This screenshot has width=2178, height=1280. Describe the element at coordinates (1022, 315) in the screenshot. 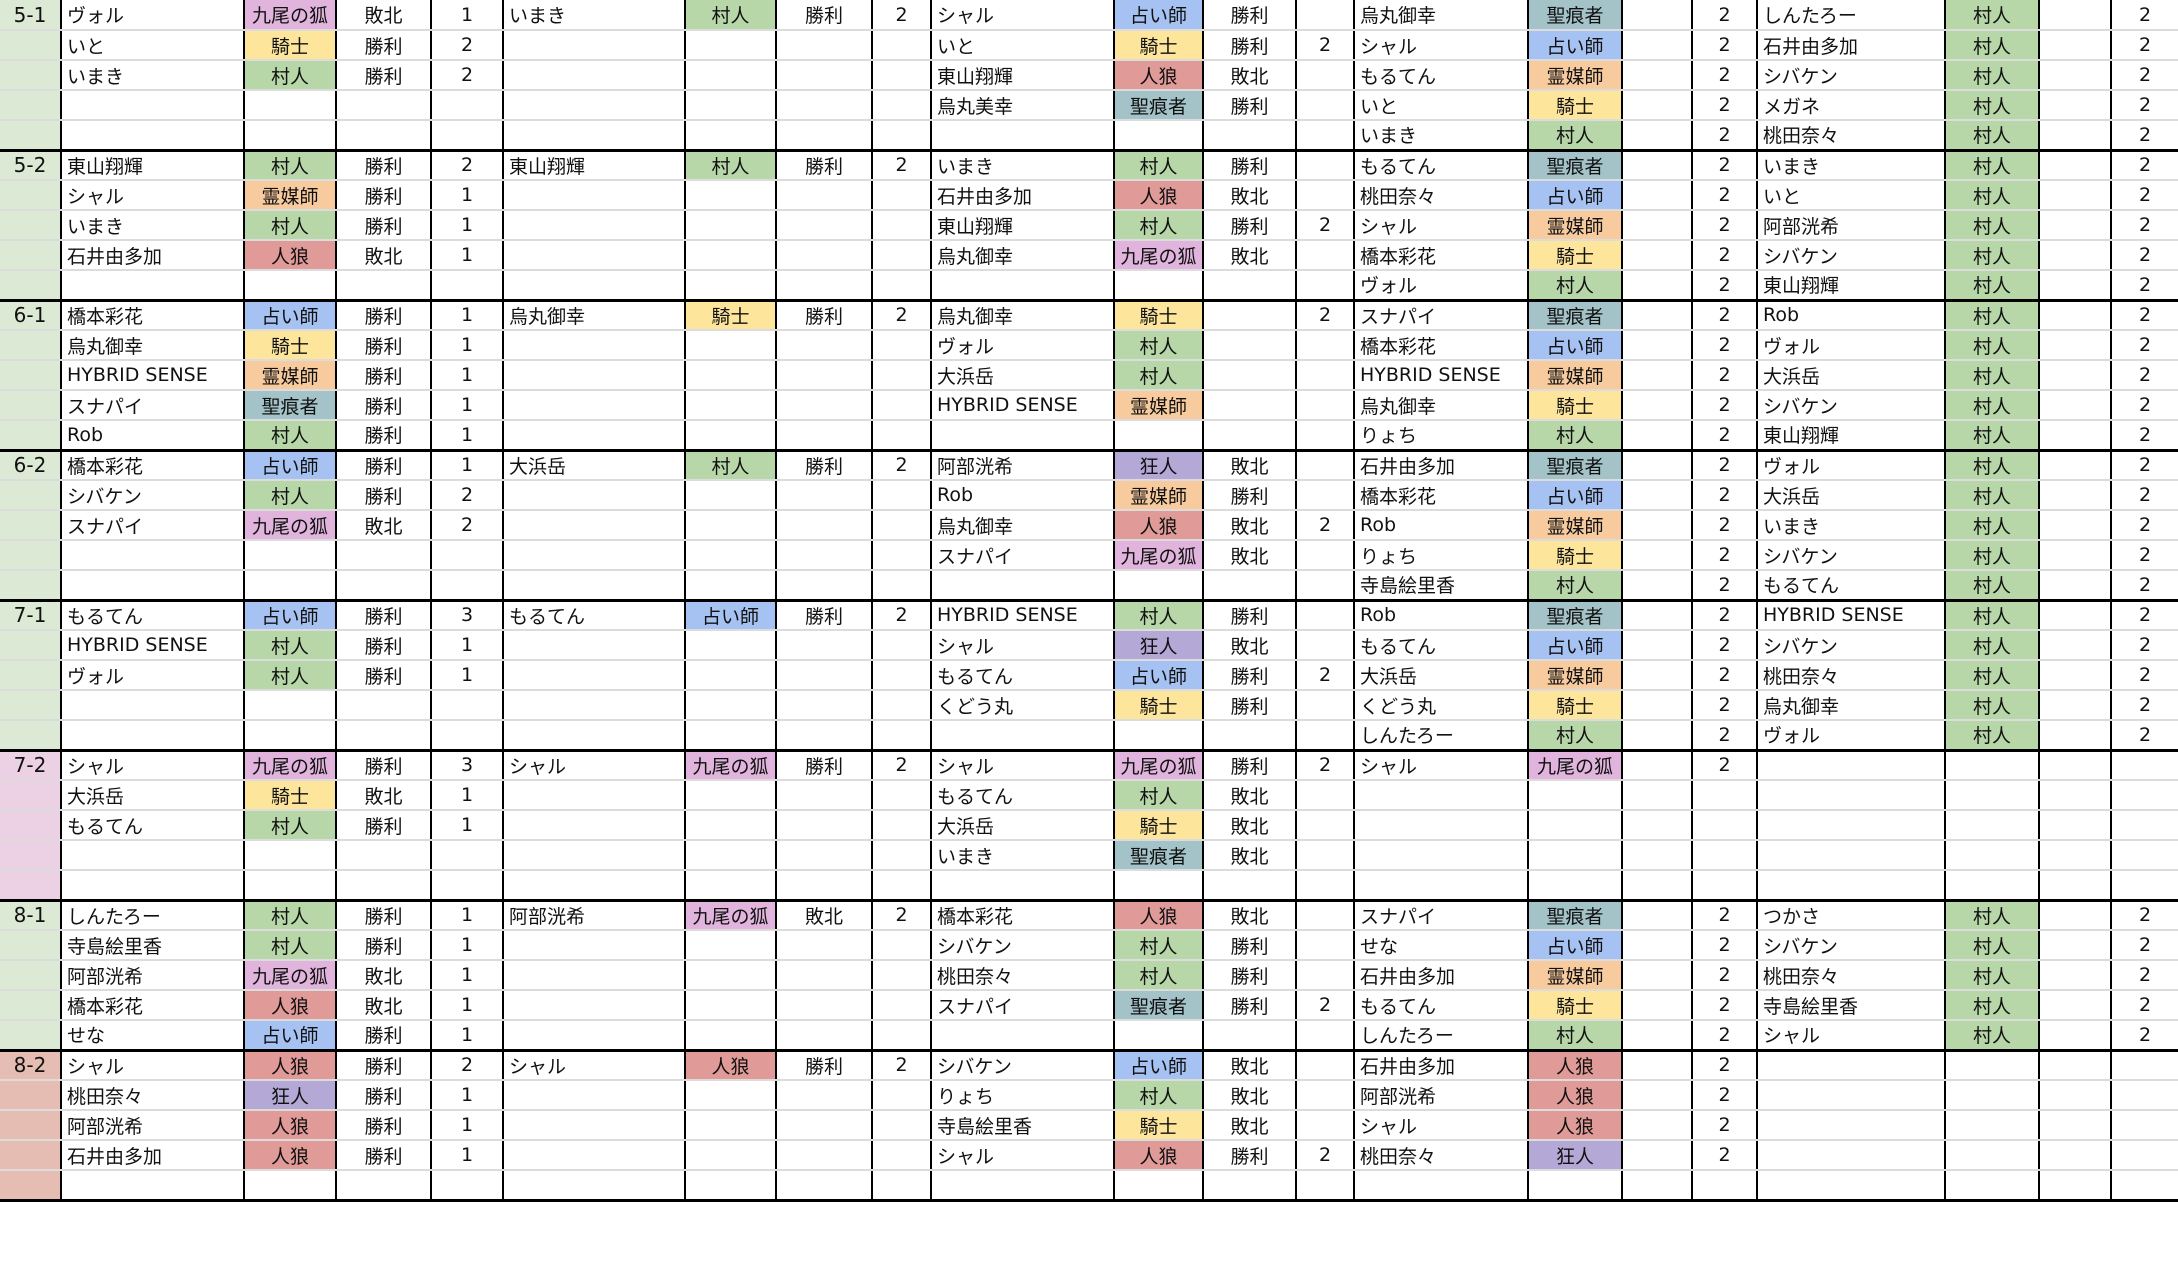

I see `cell-name: 烏丸御幸` at that location.